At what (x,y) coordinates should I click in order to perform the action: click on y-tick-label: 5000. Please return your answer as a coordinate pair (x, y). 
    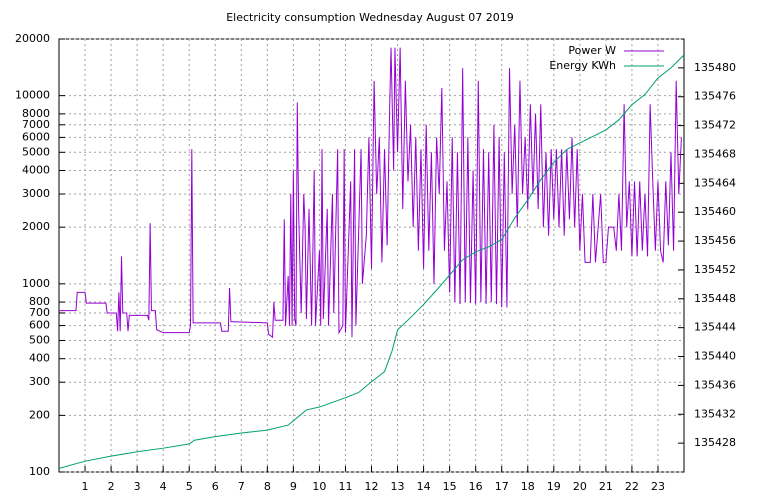
    Looking at the image, I should click on (36, 151).